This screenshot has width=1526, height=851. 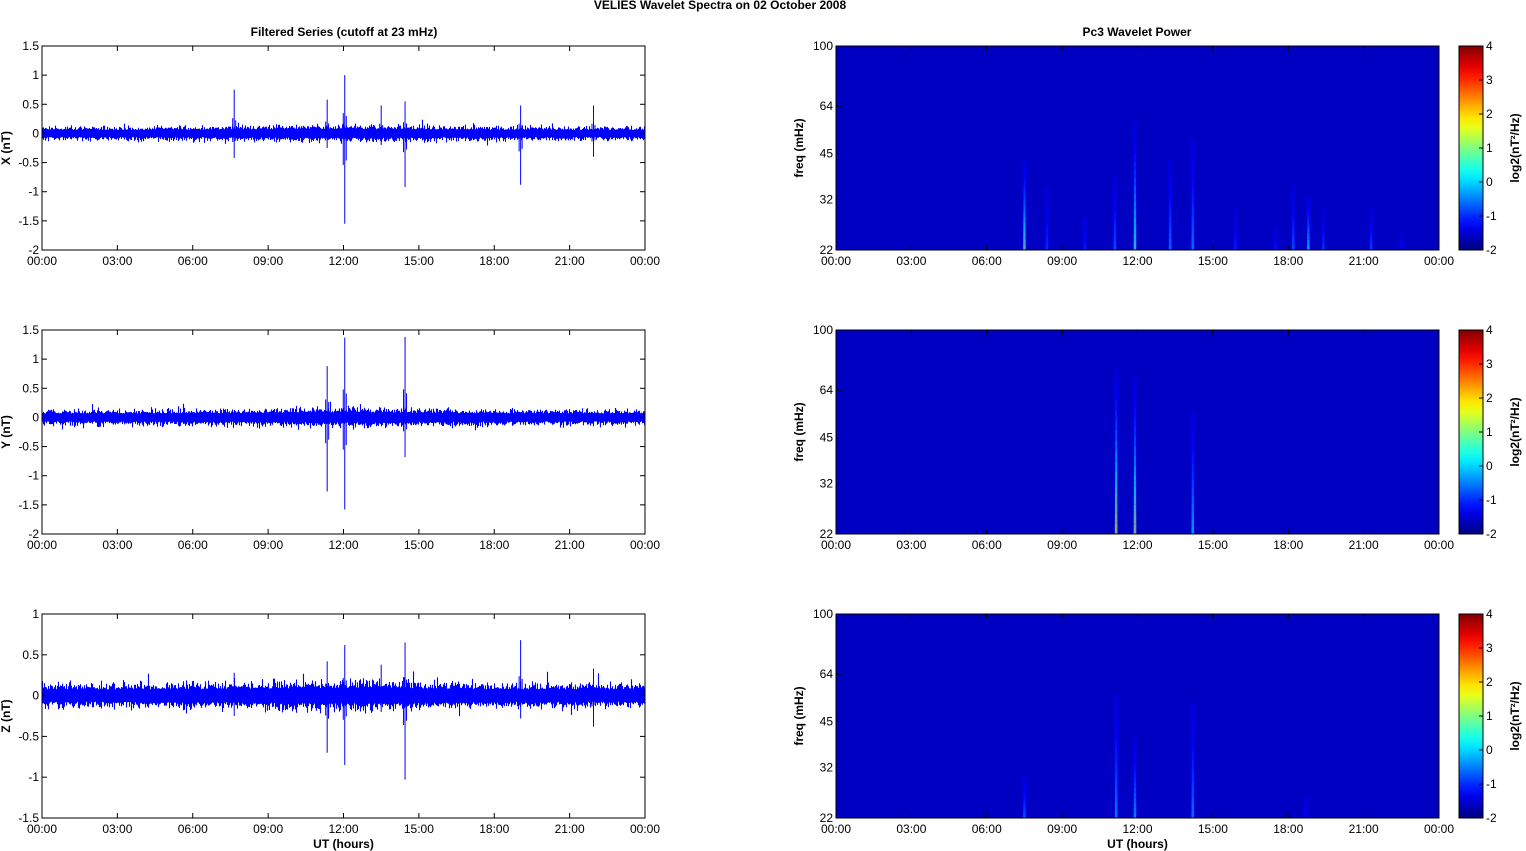 What do you see at coordinates (344, 32) in the screenshot?
I see `left-column-title: Filtered Series (cutoff at 23 mHz)` at bounding box center [344, 32].